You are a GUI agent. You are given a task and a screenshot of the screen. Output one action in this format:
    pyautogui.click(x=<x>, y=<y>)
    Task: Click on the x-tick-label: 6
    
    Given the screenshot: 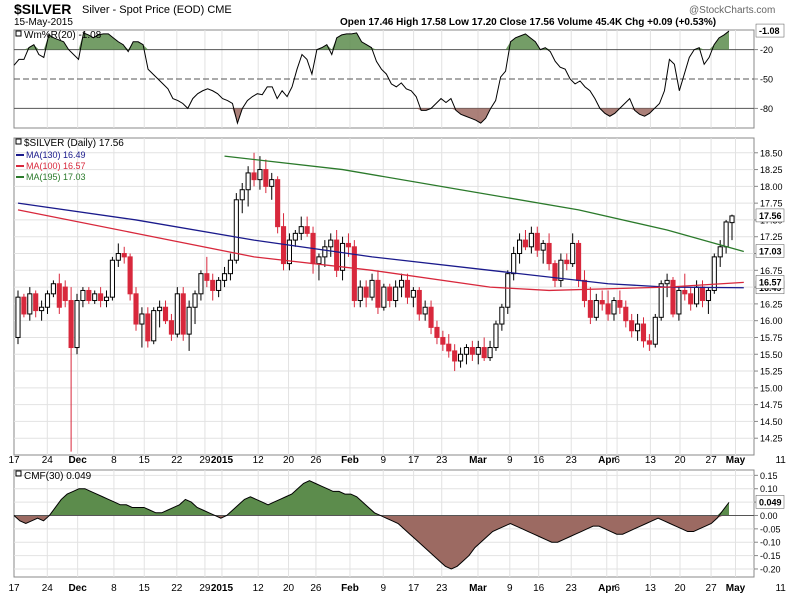 What is the action you would take?
    pyautogui.click(x=617, y=460)
    